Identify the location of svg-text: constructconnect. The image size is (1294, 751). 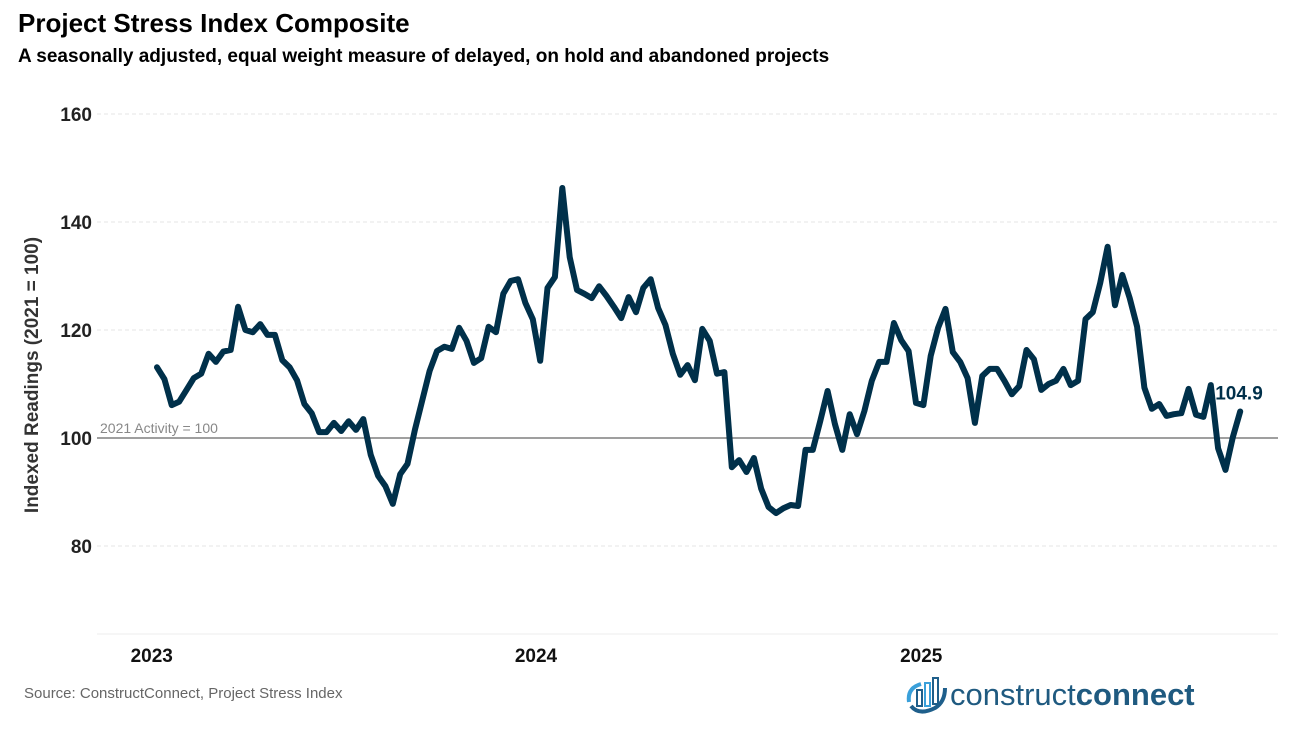
(1072, 694).